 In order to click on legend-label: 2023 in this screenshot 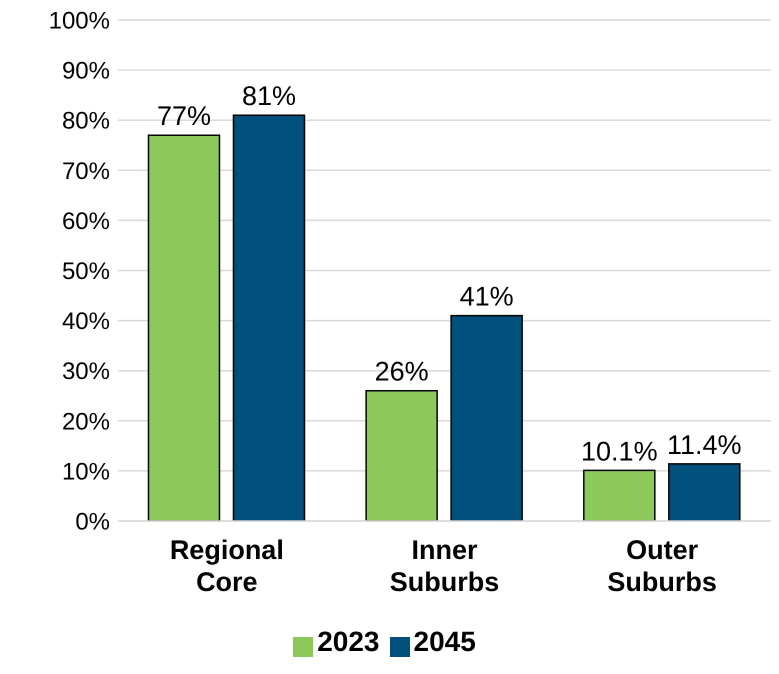, I will do `click(348, 641)`.